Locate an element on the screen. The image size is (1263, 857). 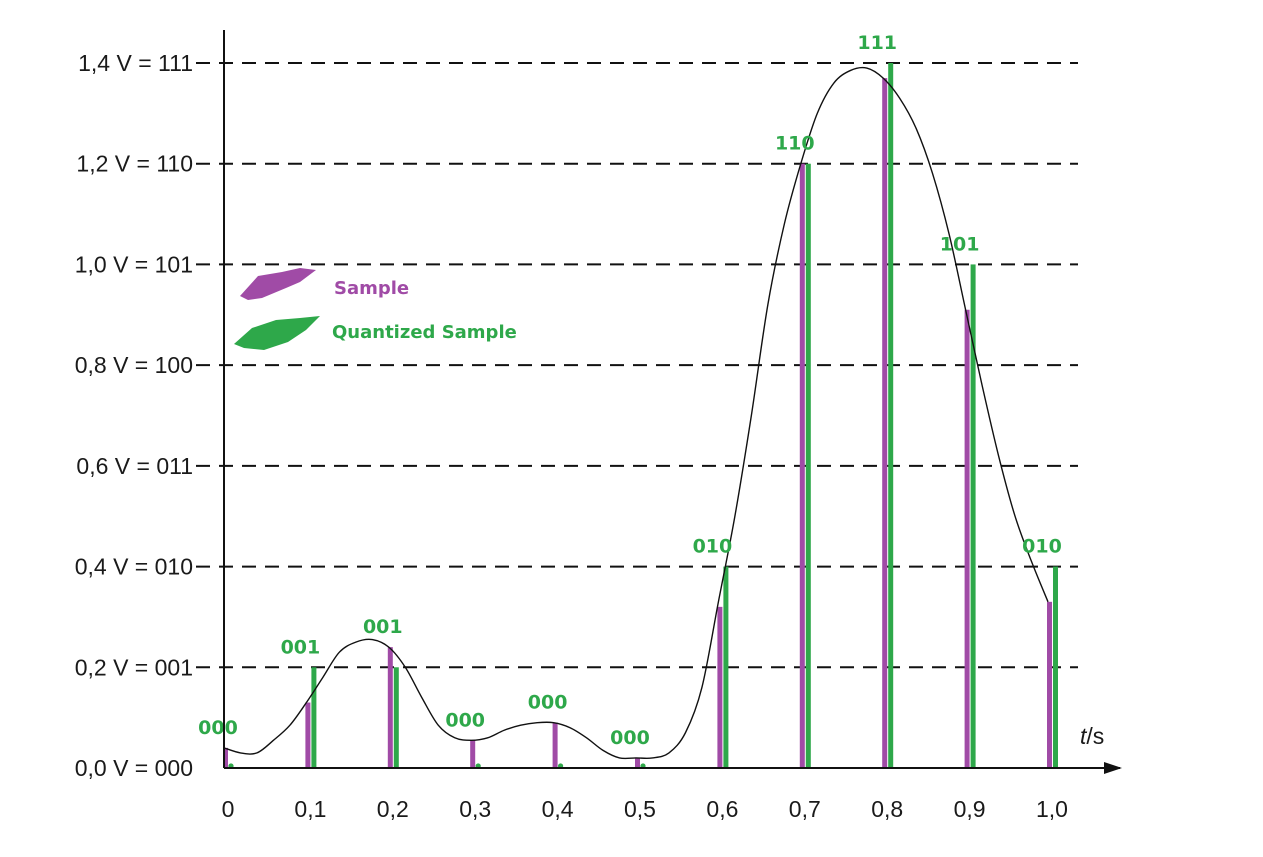
x-tick-label: 0,2 is located at coordinates (393, 809).